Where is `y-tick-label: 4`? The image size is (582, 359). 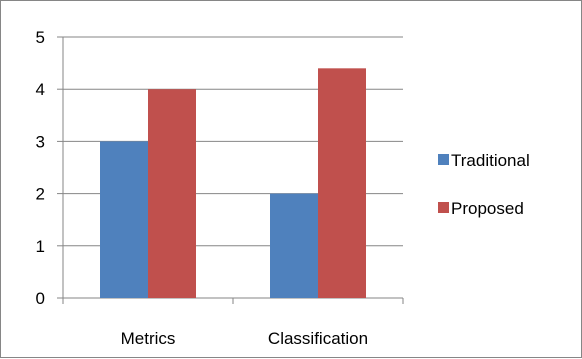
y-tick-label: 4 is located at coordinates (40, 89).